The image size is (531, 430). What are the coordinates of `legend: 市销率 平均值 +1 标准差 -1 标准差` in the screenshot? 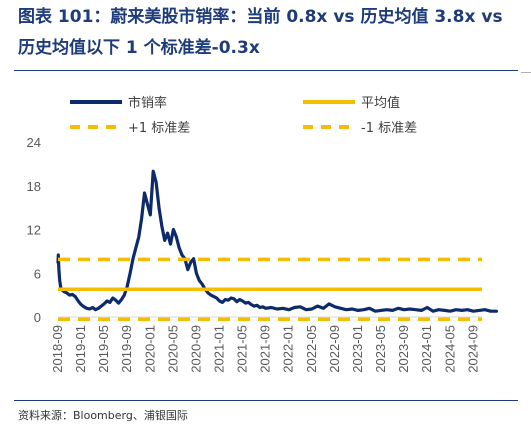 It's located at (243, 115).